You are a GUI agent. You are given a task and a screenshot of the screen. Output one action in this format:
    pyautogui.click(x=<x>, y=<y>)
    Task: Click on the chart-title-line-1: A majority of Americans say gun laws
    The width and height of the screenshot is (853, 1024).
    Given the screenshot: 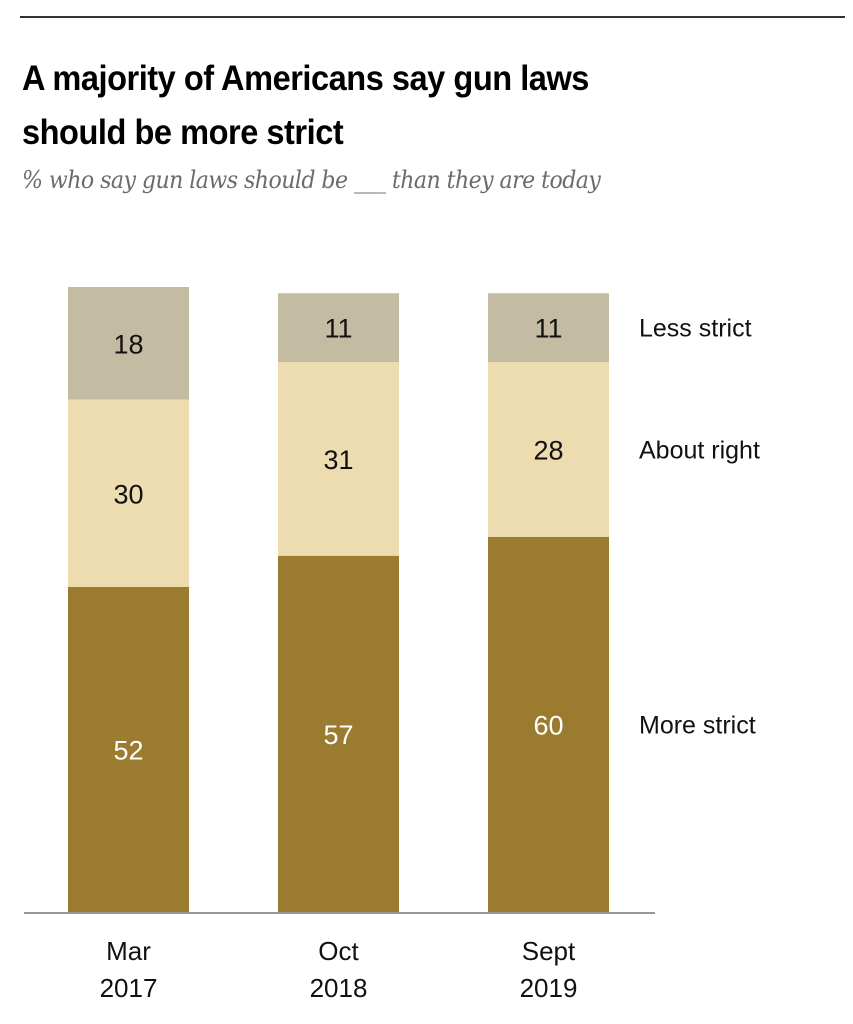 What is the action you would take?
    pyautogui.click(x=305, y=78)
    